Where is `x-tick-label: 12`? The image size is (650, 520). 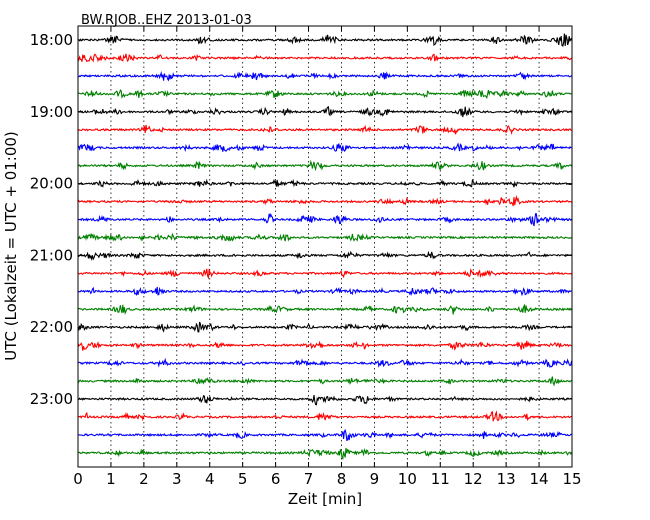
x-tick-label: 12 is located at coordinates (473, 479).